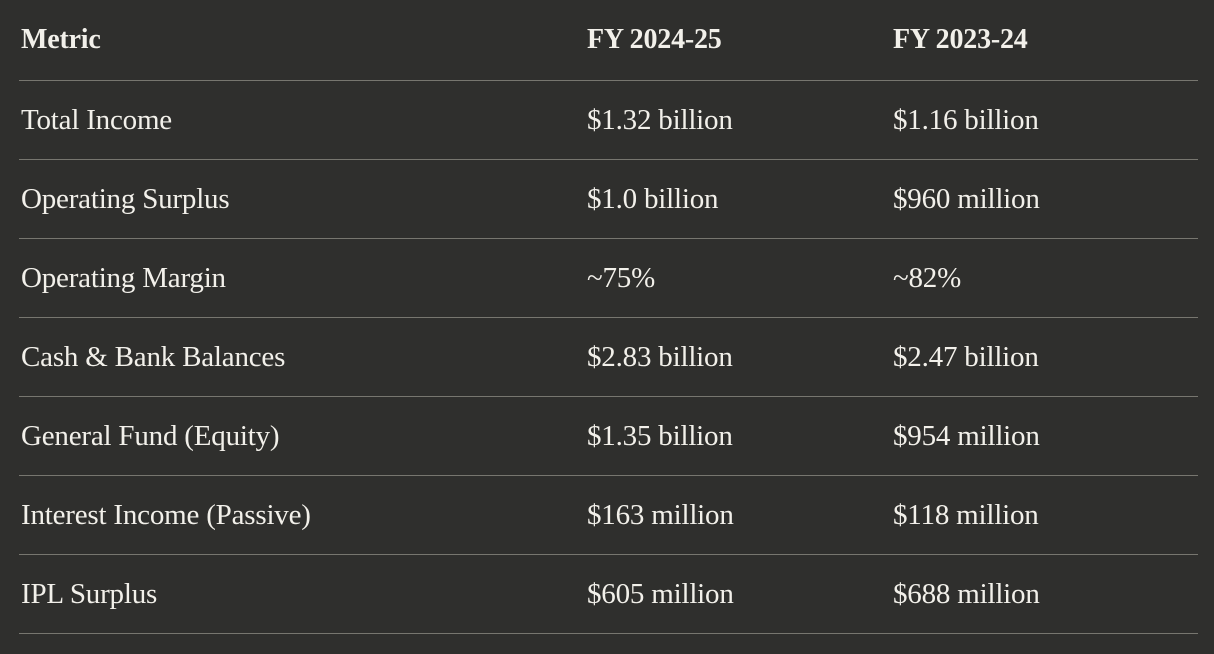  Describe the element at coordinates (653, 198) in the screenshot. I see `fy-2024-25-cell: $1.0 billion` at that location.